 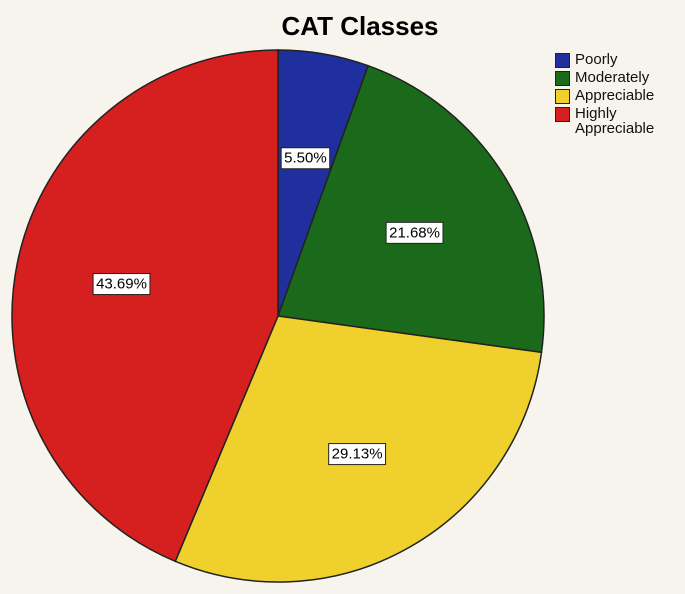 I want to click on data-label-group: 21.68%, so click(x=414, y=232).